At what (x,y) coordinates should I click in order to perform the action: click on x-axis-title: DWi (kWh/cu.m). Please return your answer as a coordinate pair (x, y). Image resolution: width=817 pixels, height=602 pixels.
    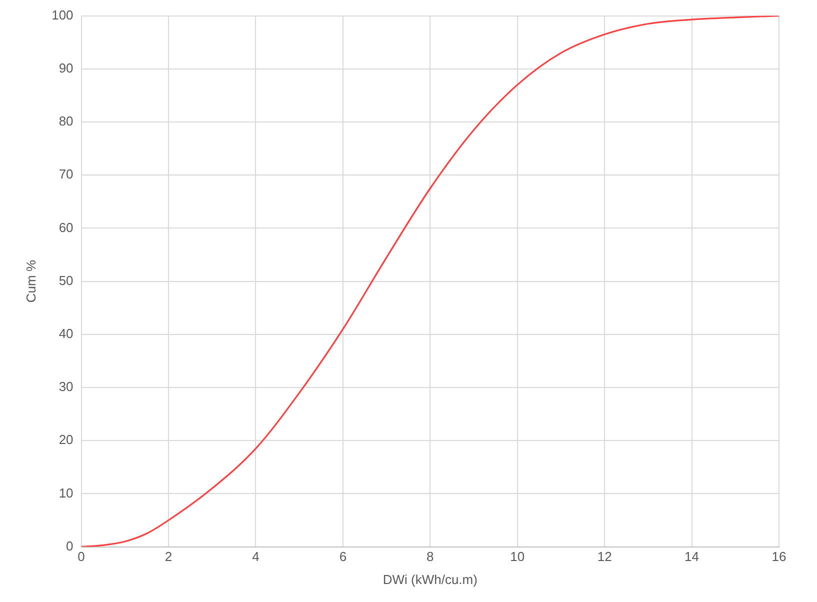
    Looking at the image, I should click on (430, 579).